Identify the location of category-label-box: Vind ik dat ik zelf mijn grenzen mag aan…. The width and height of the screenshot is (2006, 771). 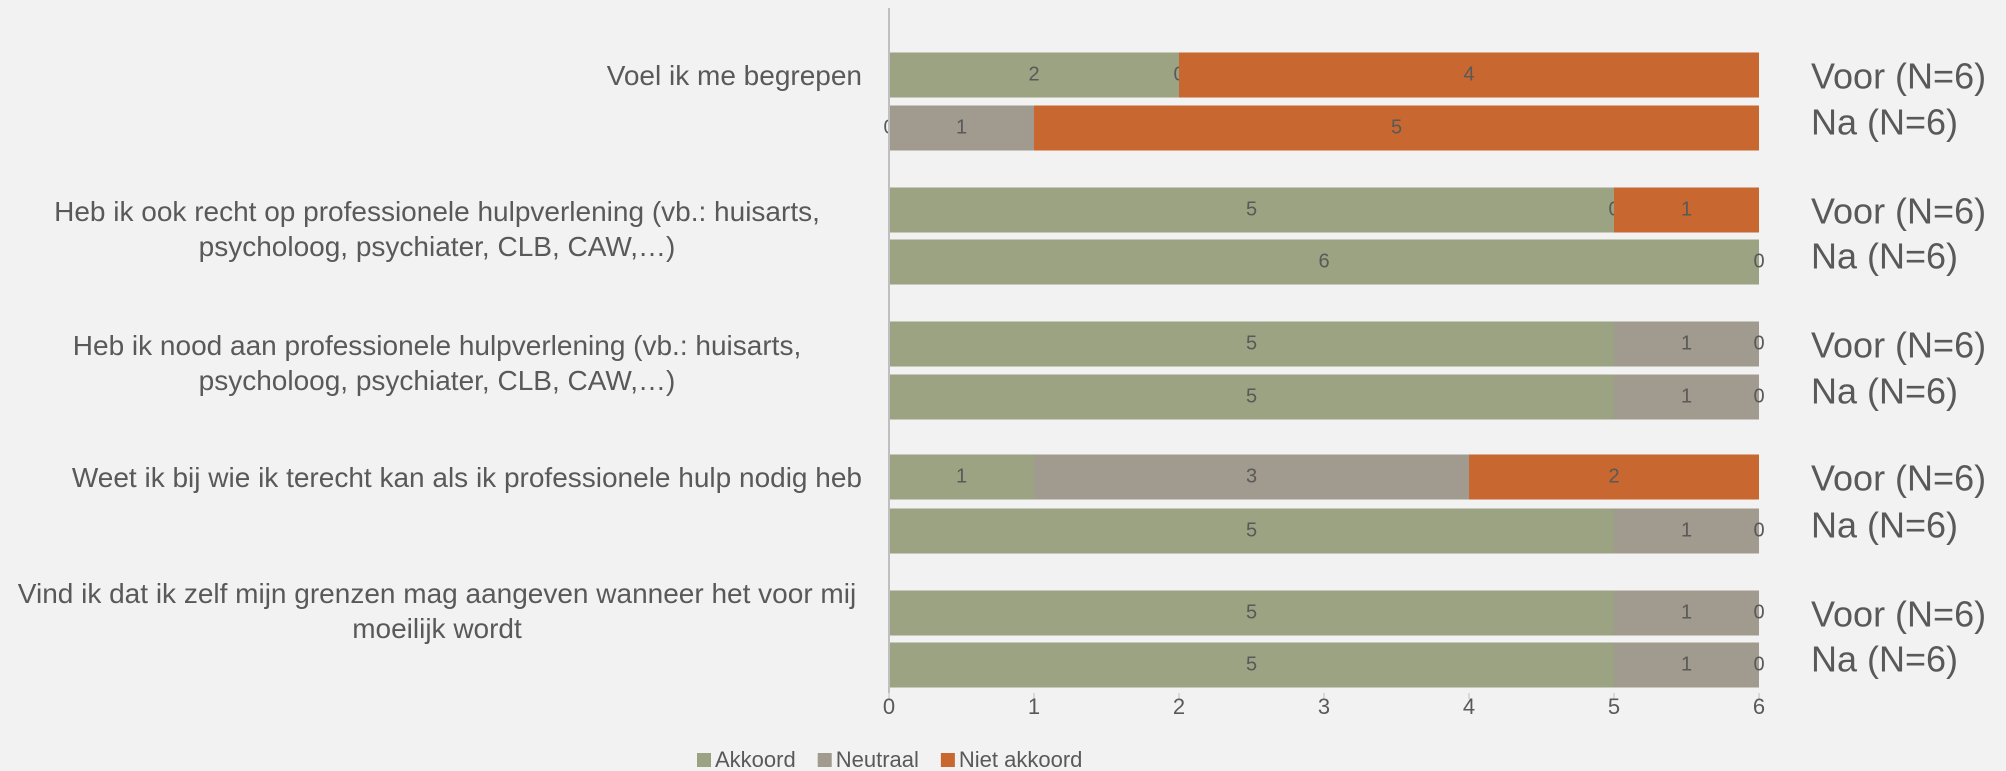
(437, 611).